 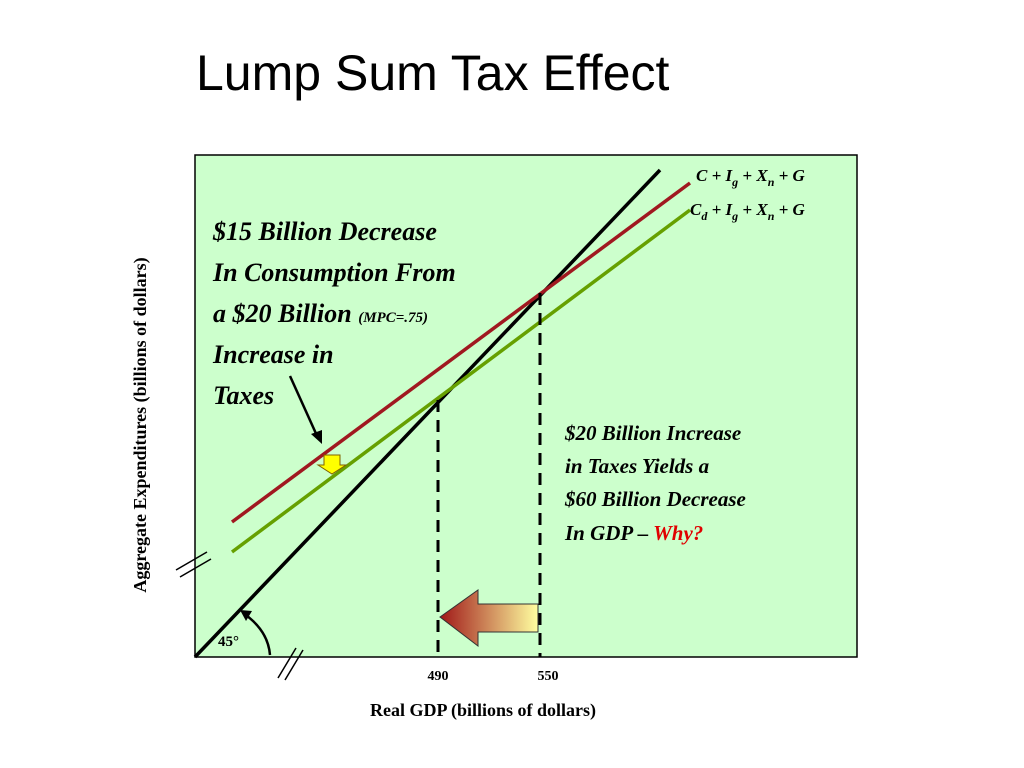 I want to click on note-line: $60 Billion Decrease, so click(x=655, y=499).